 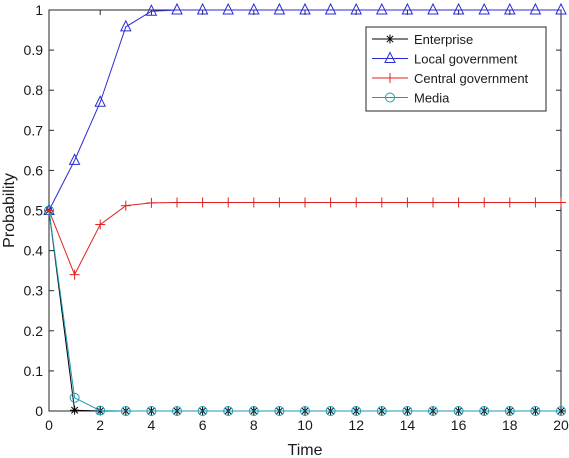 I want to click on y-tick-label: 0.3, so click(x=34, y=291).